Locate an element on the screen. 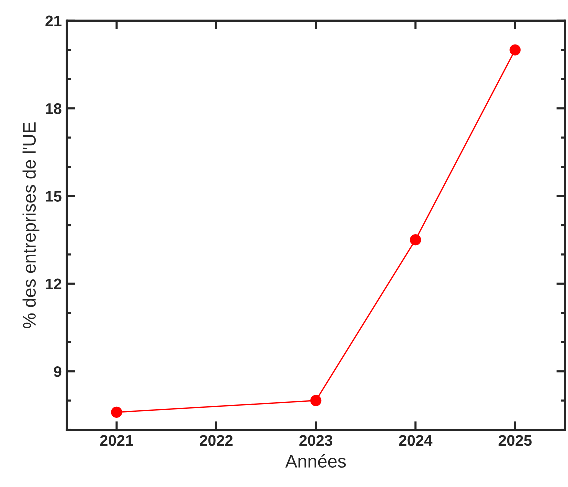 The width and height of the screenshot is (568, 487). y-tick-label: 15 is located at coordinates (54, 196).